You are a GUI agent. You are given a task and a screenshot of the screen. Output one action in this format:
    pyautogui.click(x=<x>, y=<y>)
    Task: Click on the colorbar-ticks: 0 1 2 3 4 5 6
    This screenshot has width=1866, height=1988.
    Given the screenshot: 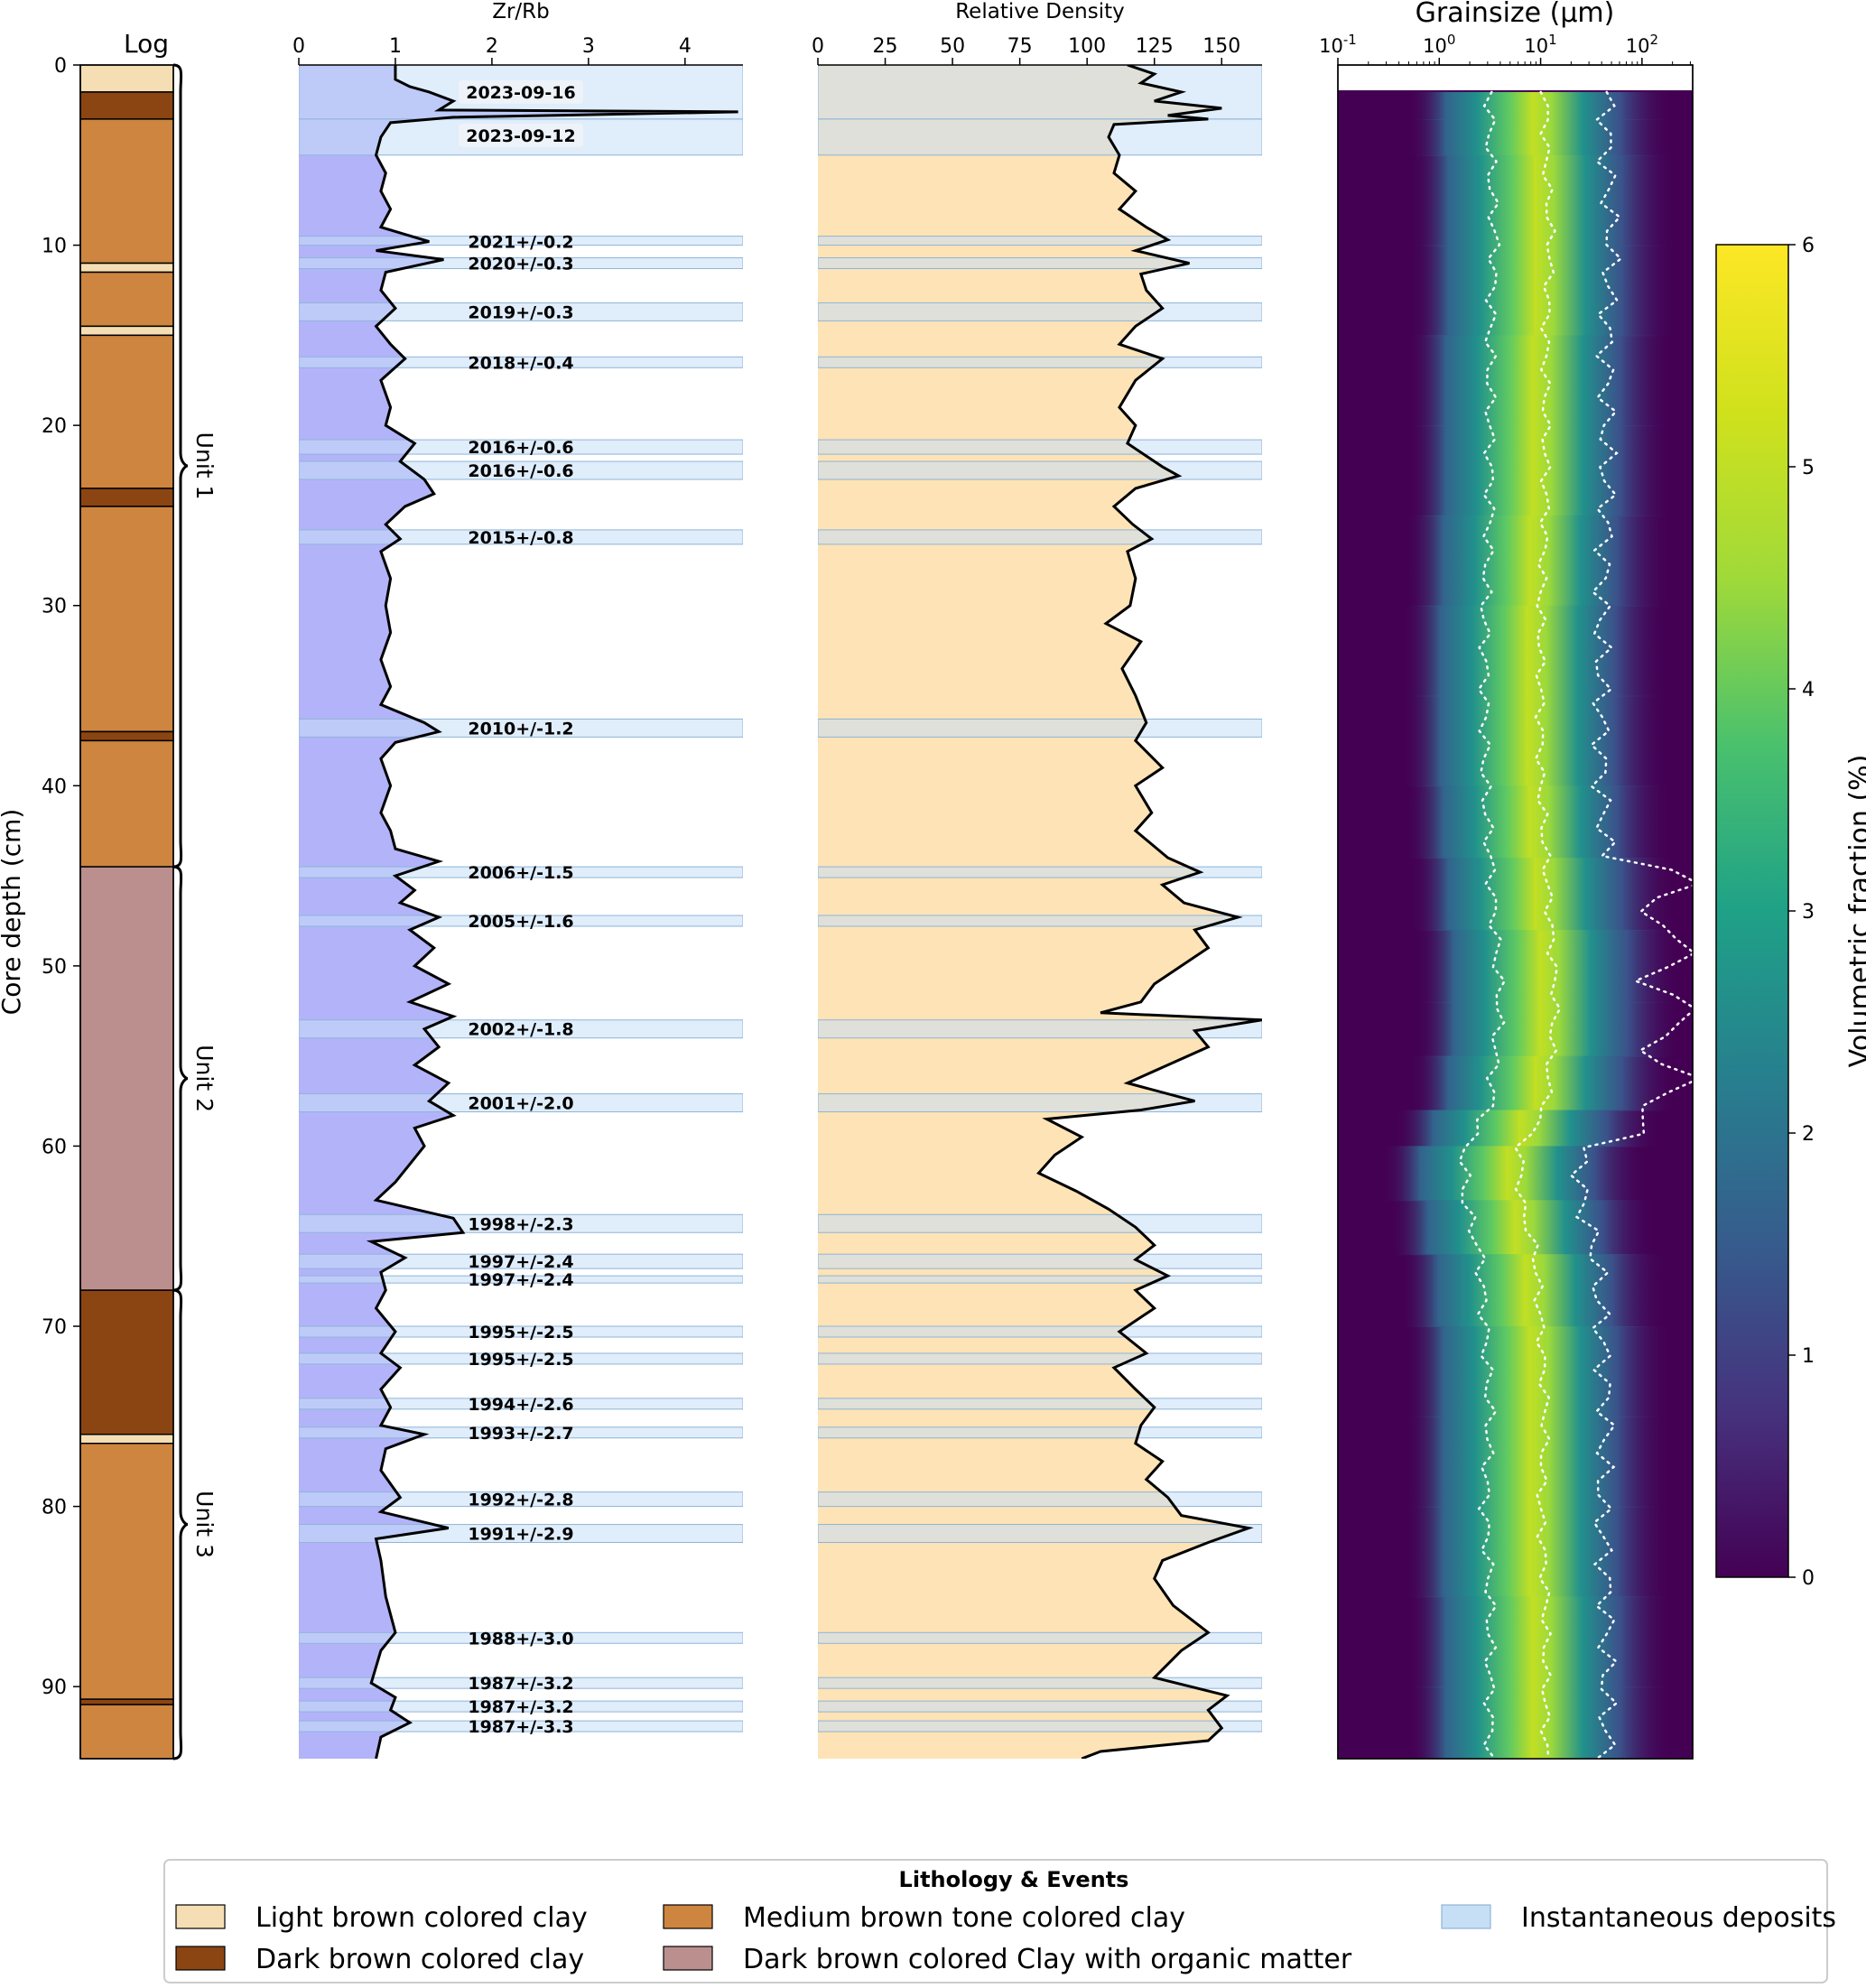 What is the action you would take?
    pyautogui.click(x=1801, y=912)
    